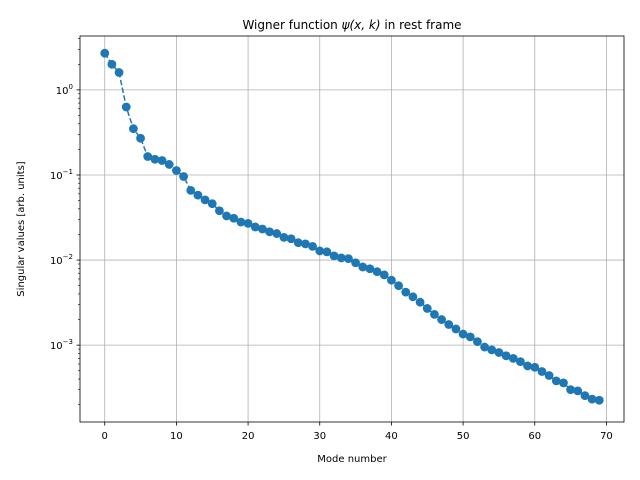 Image resolution: width=640 pixels, height=480 pixels. What do you see at coordinates (606, 436) in the screenshot?
I see `x-tick-label: 70` at bounding box center [606, 436].